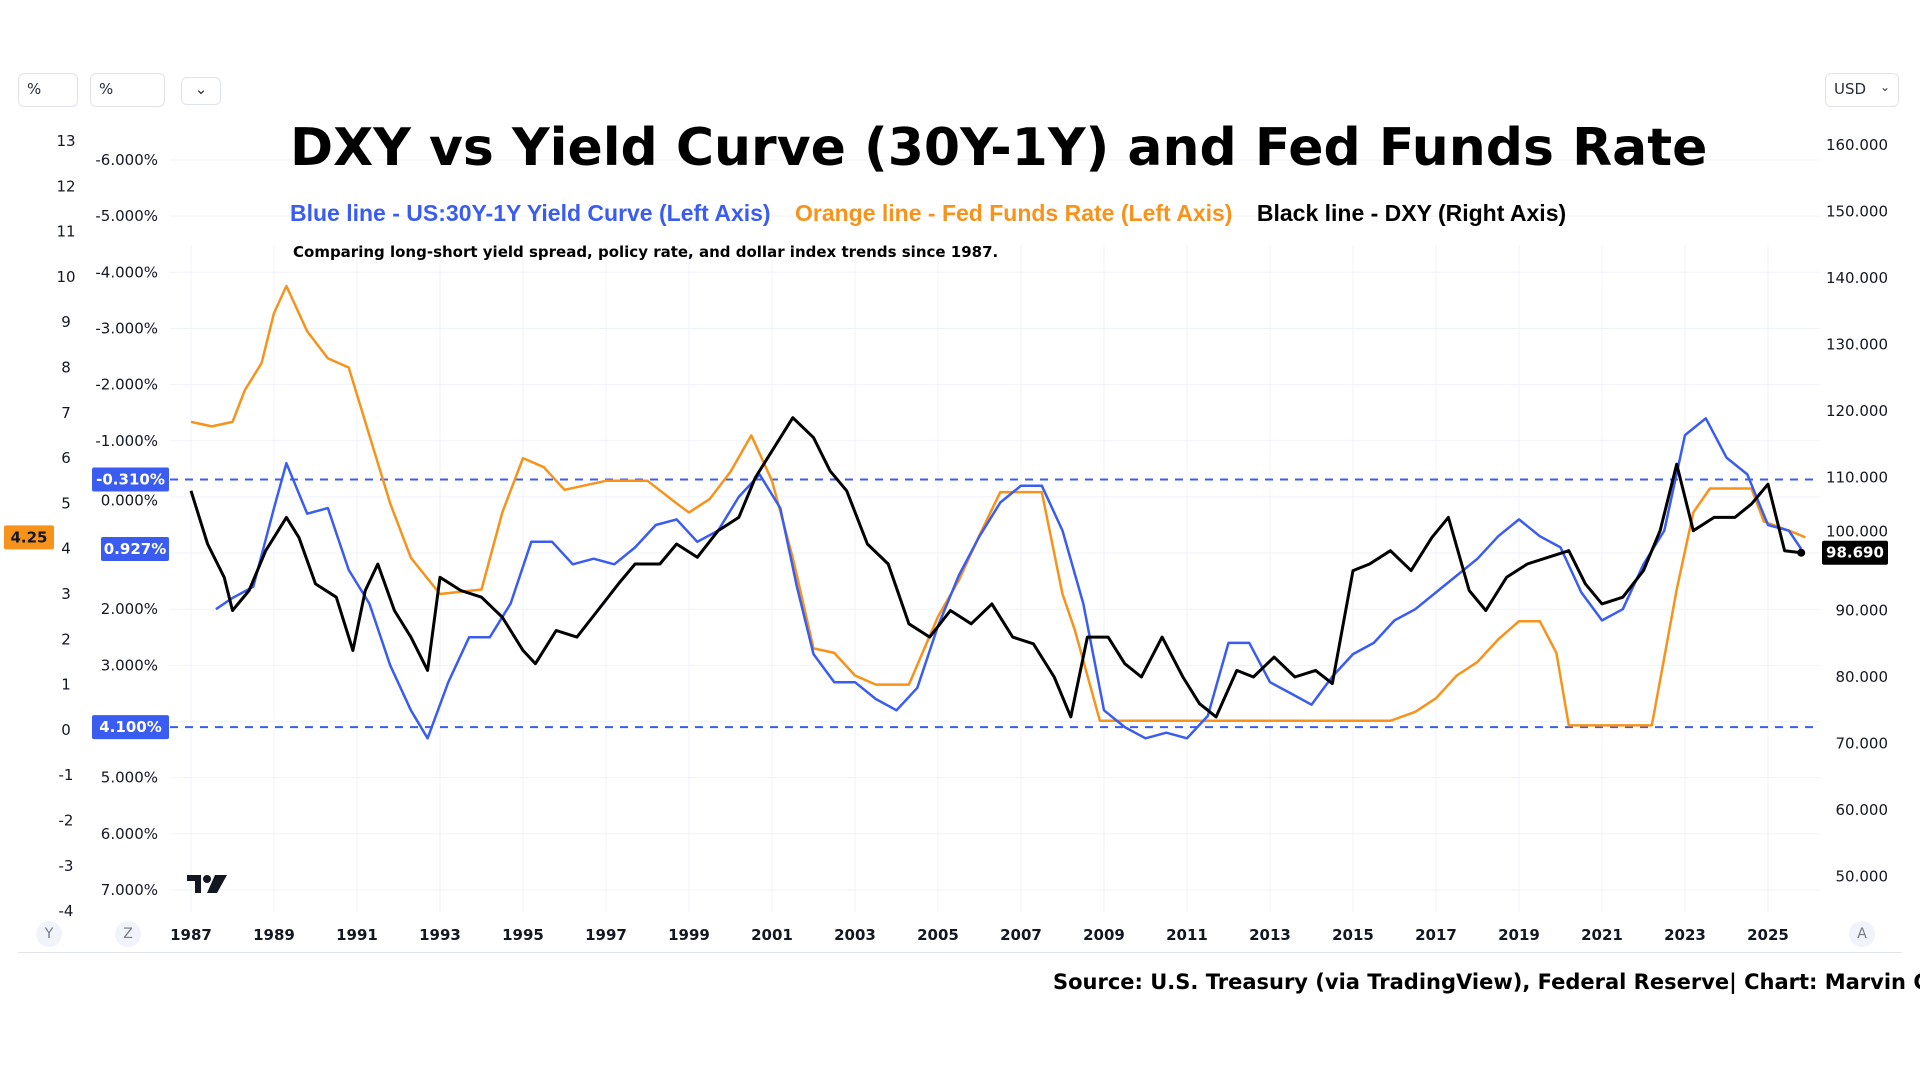 Image resolution: width=1920 pixels, height=1080 pixels. I want to click on left-spread-tick-label: -3.000%, so click(126, 328).